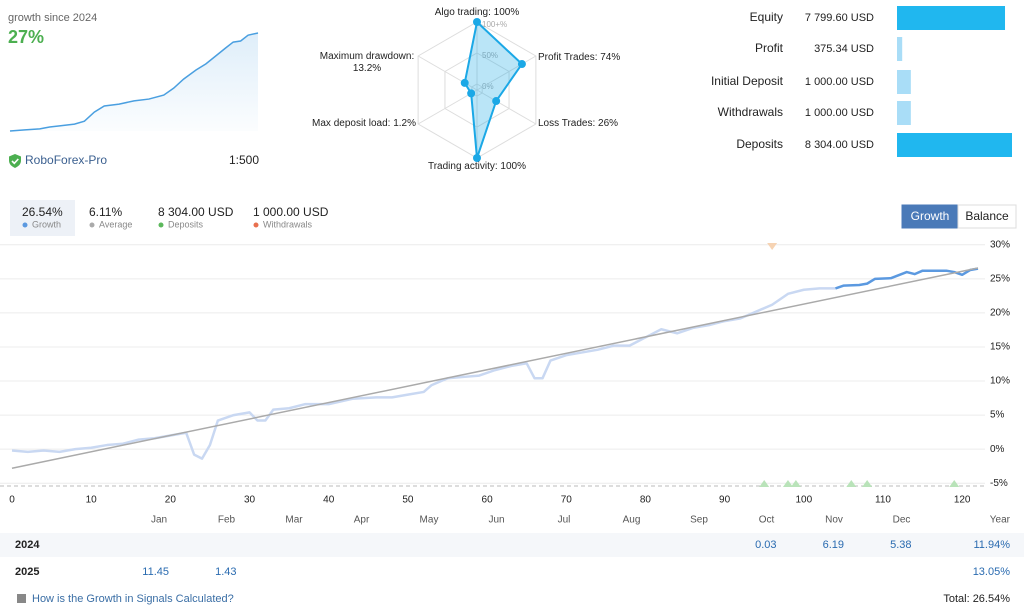 The height and width of the screenshot is (613, 1024). Describe the element at coordinates (839, 113) in the screenshot. I see `balance-value: 1 000.00 USD` at that location.